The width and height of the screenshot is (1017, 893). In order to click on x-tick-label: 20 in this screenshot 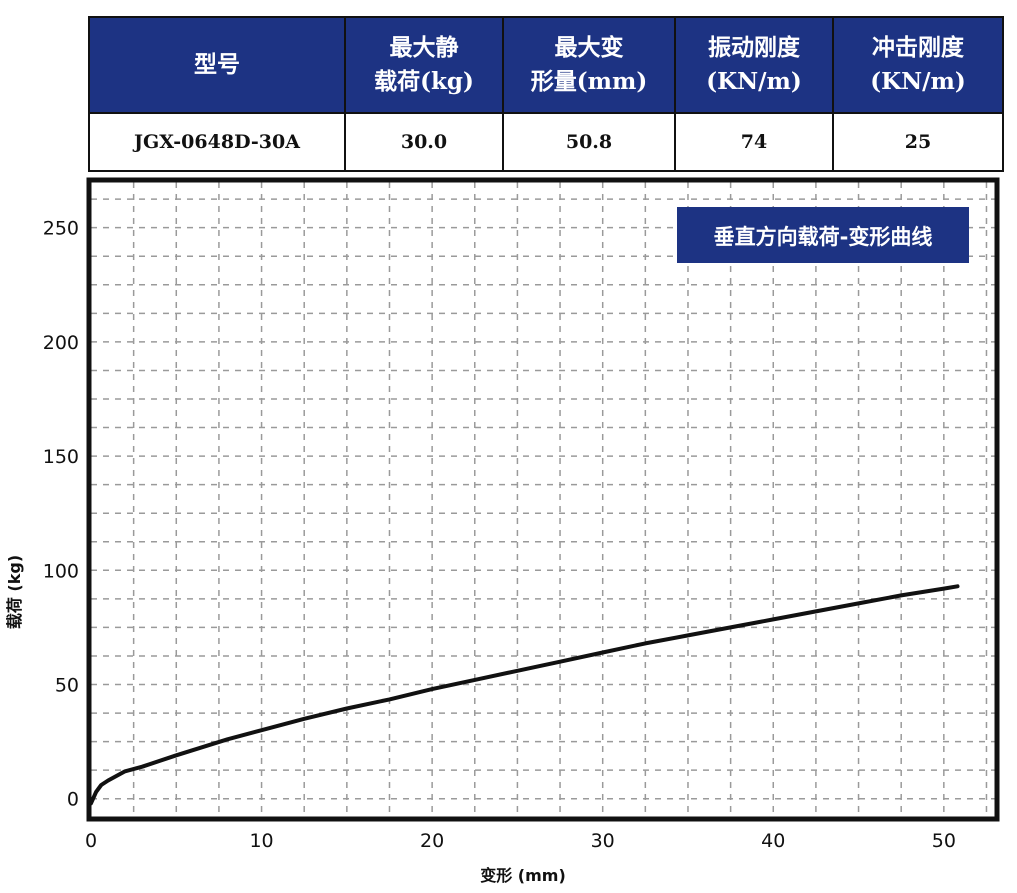, I will do `click(432, 841)`.